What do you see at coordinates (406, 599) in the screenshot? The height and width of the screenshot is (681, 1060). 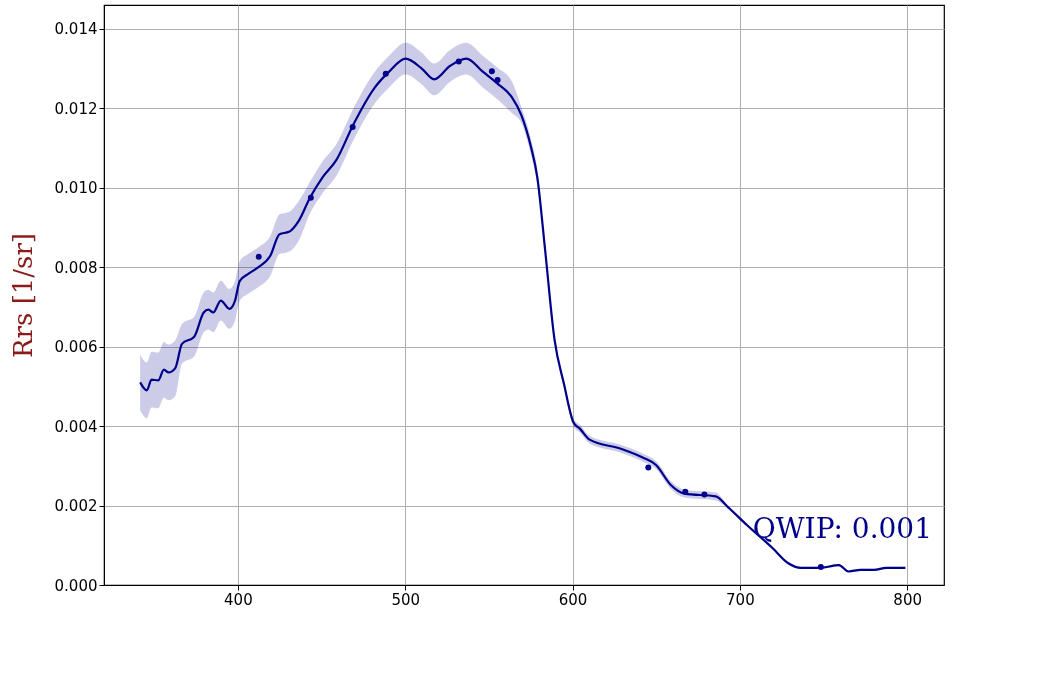 I see `x-tick-label: 500` at bounding box center [406, 599].